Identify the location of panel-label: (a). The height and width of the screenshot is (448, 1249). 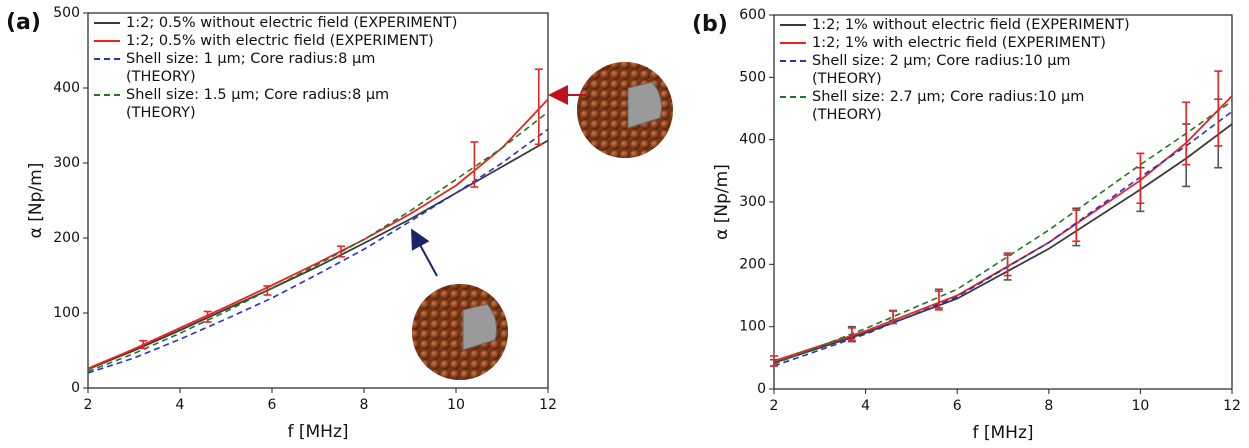
(23, 22).